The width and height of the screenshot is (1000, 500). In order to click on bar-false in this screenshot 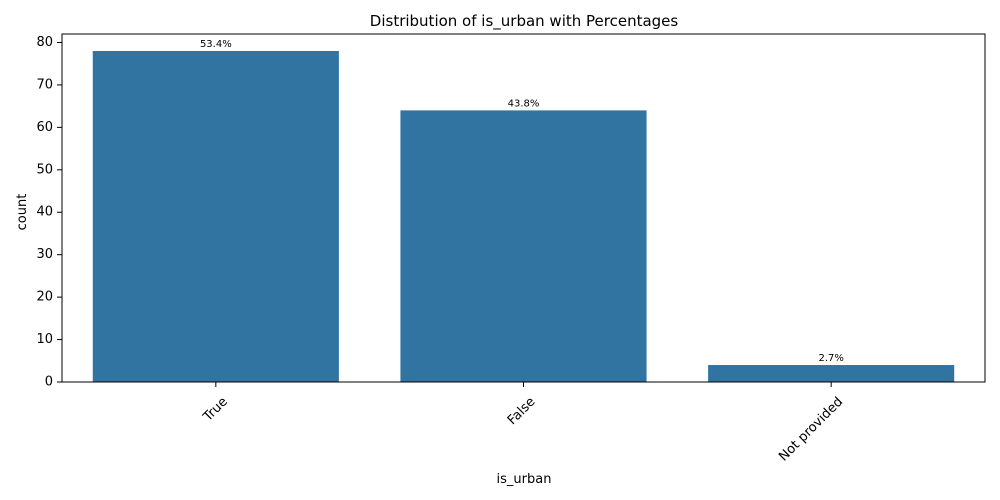, I will do `click(523, 246)`.